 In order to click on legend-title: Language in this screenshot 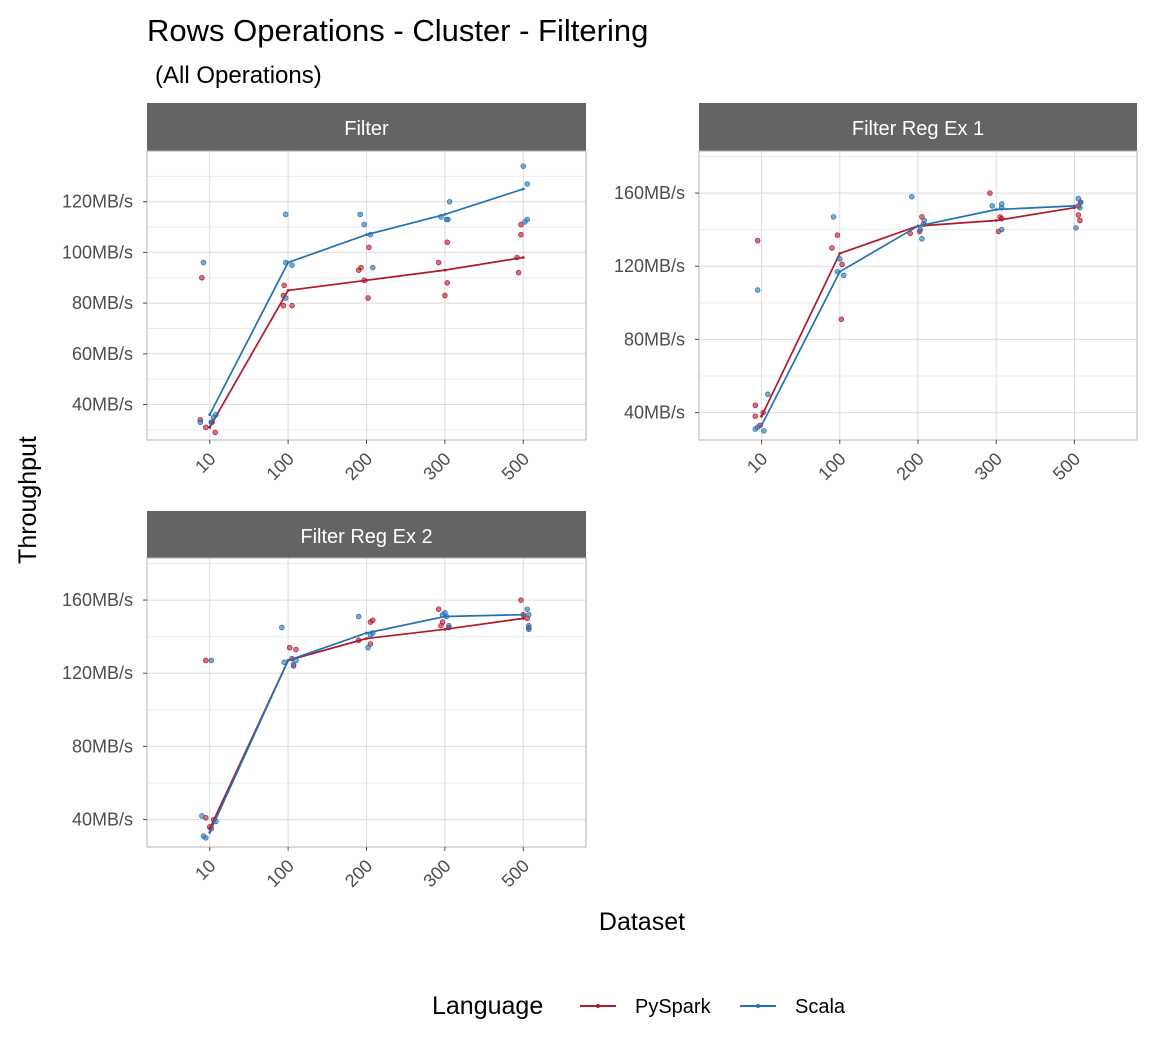, I will do `click(487, 1006)`.